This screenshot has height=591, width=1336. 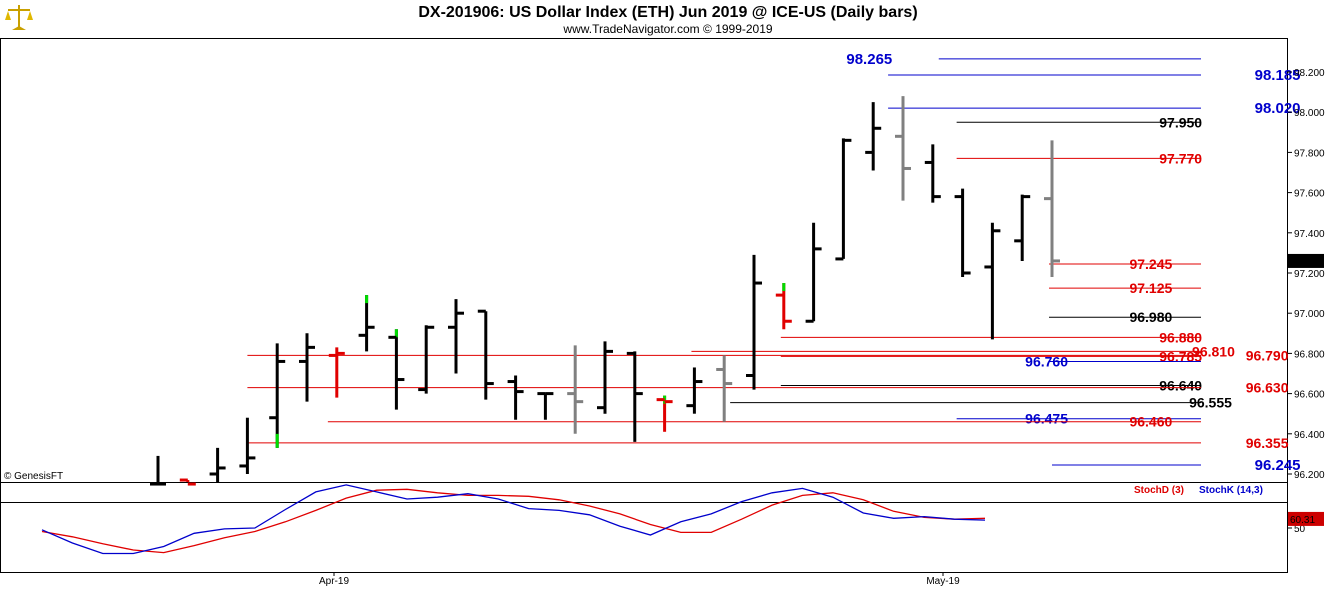 What do you see at coordinates (1309, 153) in the screenshot?
I see `price-tick-label: 97.800` at bounding box center [1309, 153].